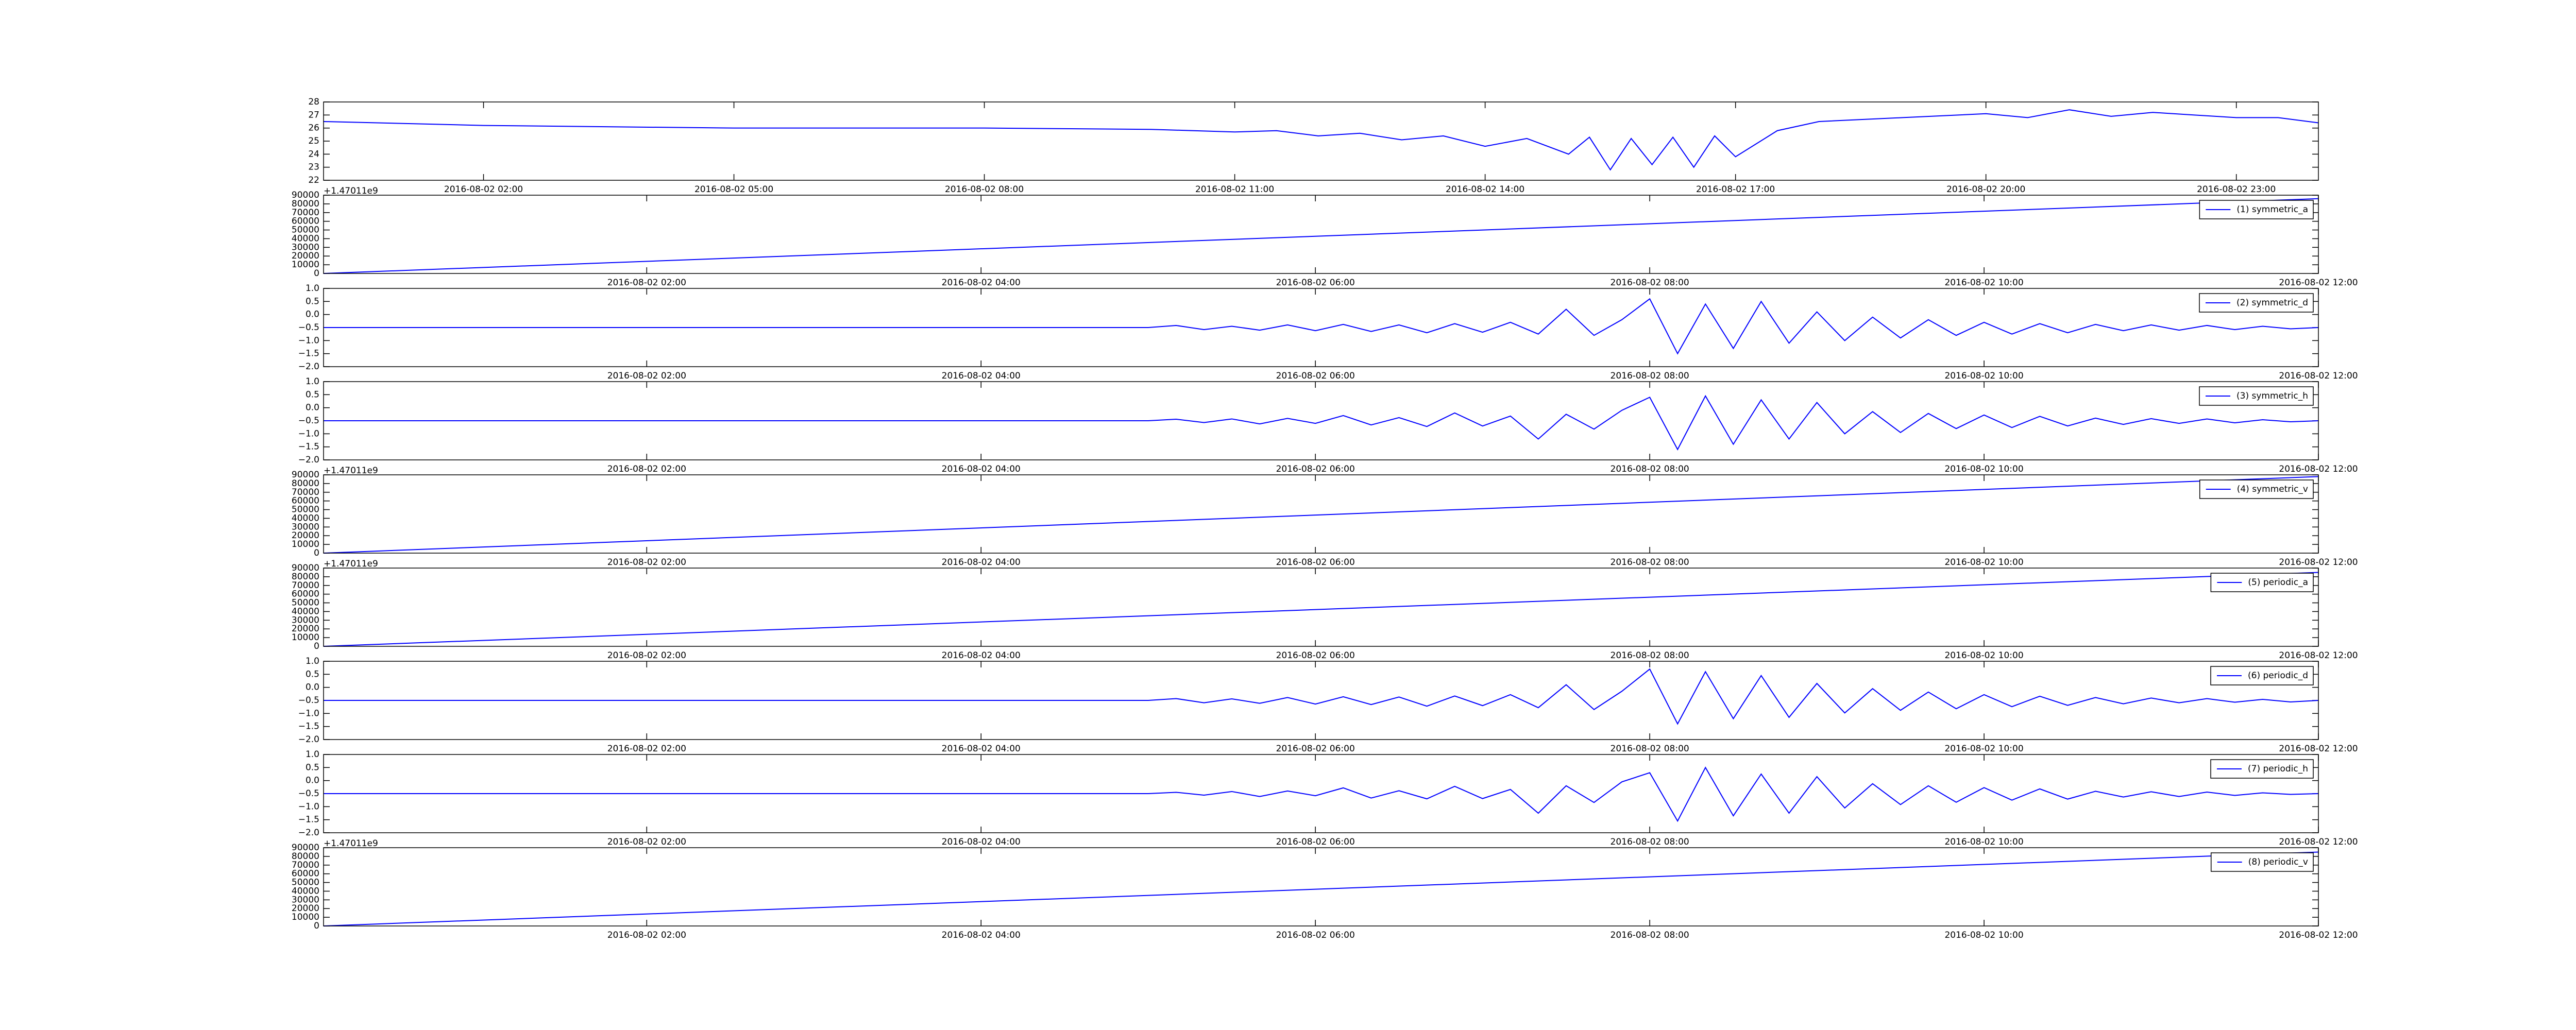 Image resolution: width=2576 pixels, height=1030 pixels. I want to click on y-tick-label: 24, so click(313, 154).